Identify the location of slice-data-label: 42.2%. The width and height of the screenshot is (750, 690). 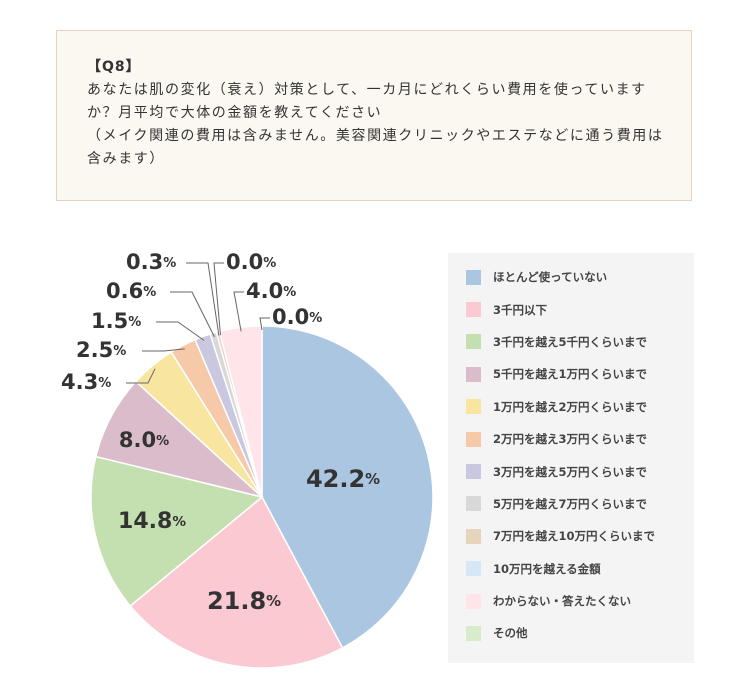
(343, 479).